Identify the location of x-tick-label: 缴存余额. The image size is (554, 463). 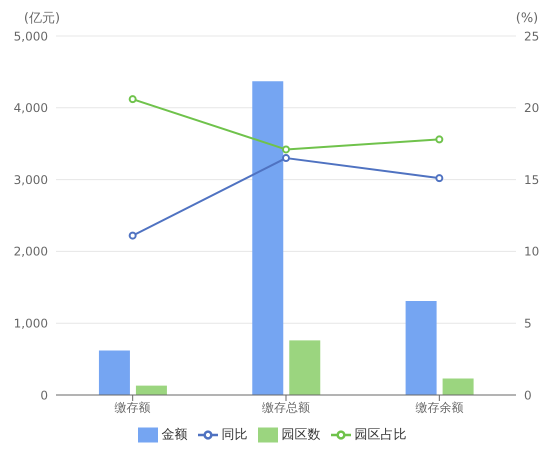
(439, 407).